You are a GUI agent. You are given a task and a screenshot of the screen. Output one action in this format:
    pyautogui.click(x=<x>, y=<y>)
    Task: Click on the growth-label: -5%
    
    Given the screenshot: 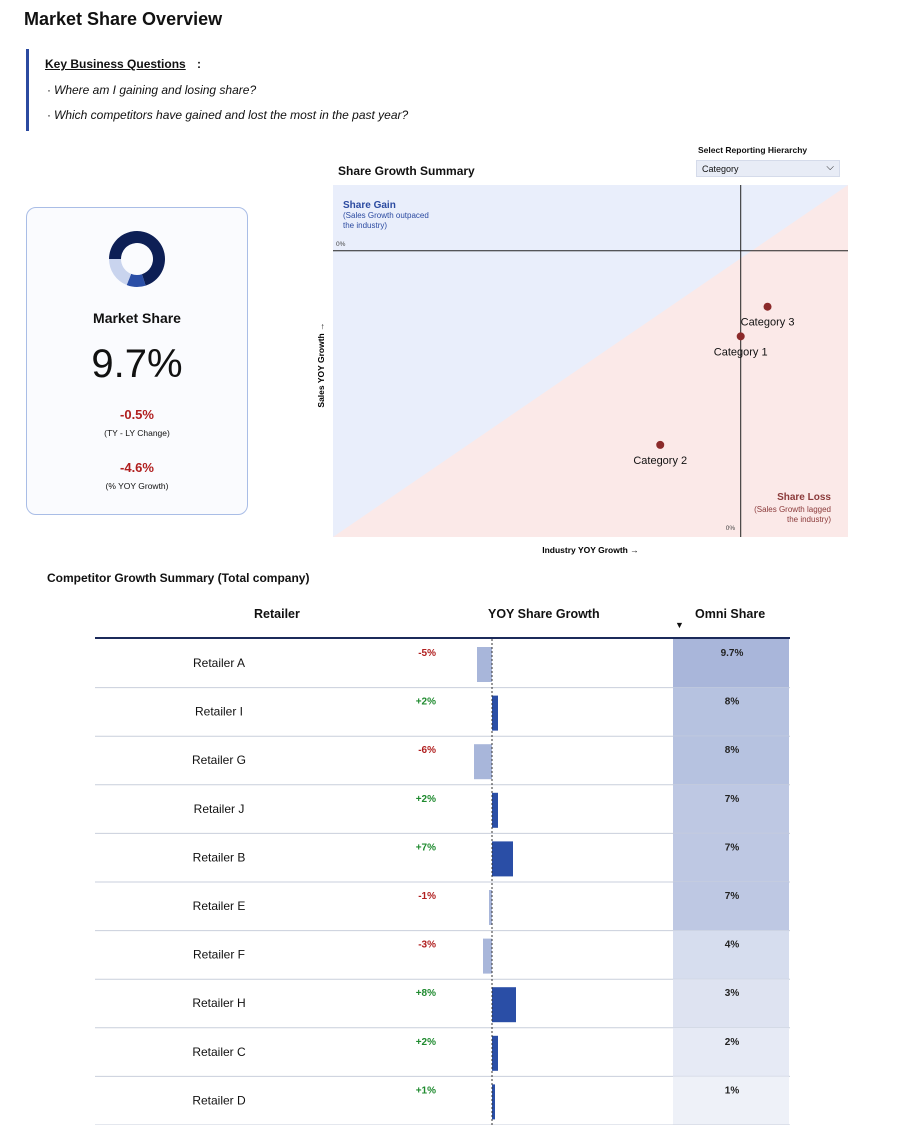 What is the action you would take?
    pyautogui.click(x=427, y=653)
    